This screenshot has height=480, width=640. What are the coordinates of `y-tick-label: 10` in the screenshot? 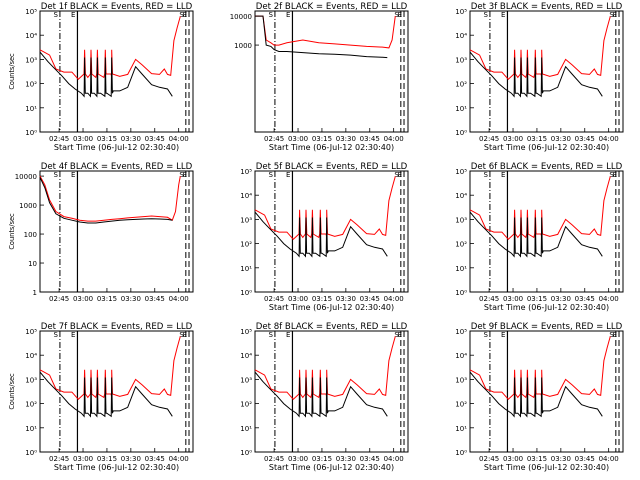 It's located at (32, 264).